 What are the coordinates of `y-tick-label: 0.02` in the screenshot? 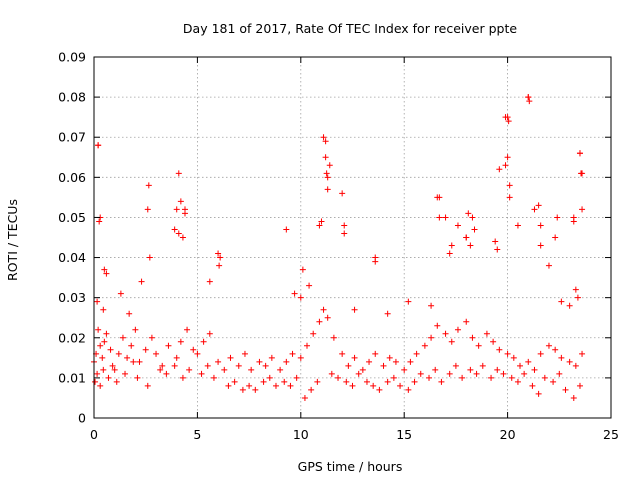 It's located at (72, 337).